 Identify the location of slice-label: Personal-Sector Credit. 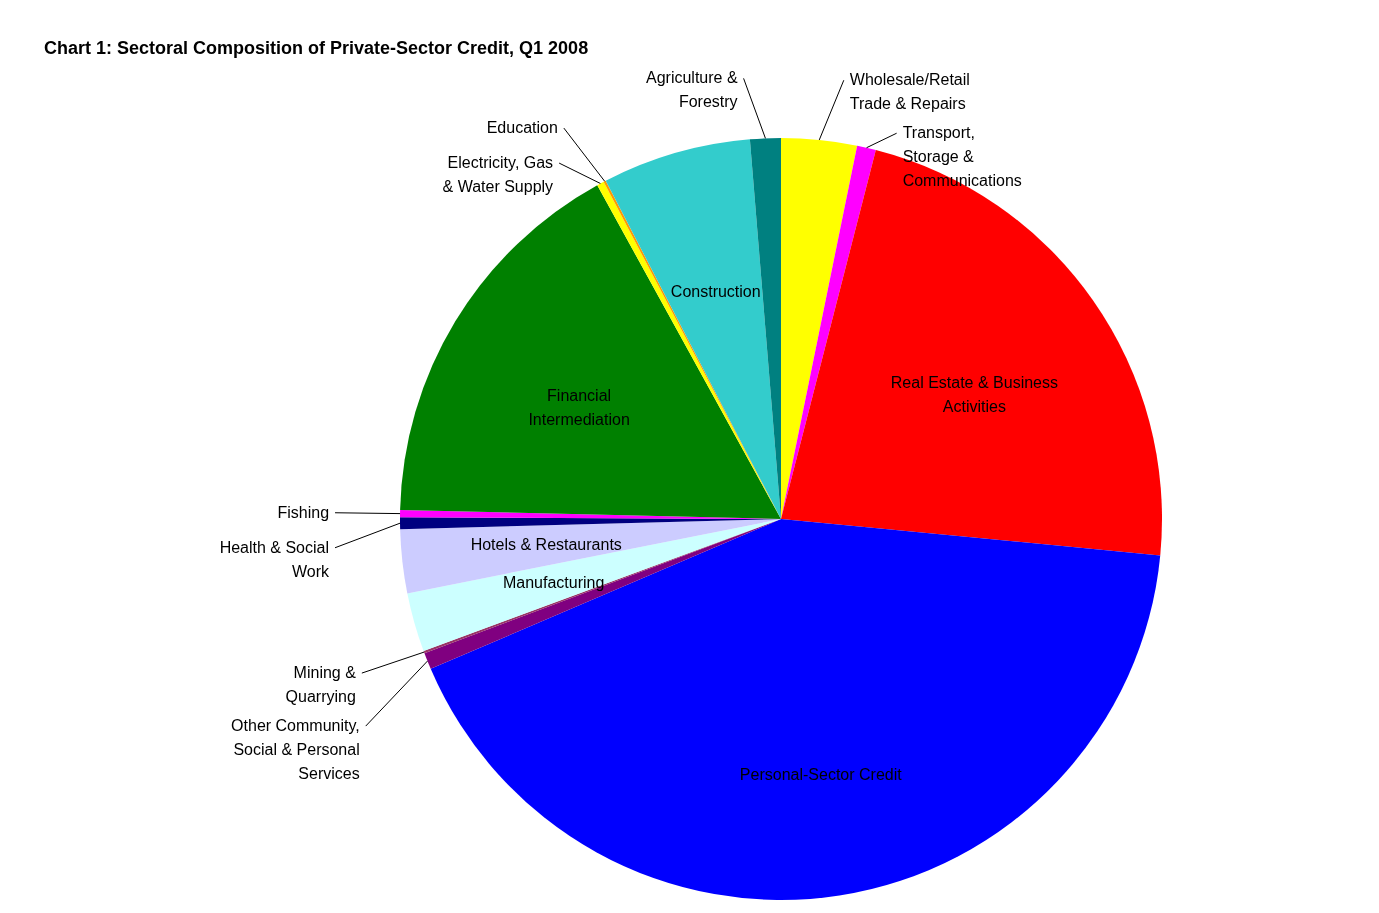
(821, 775).